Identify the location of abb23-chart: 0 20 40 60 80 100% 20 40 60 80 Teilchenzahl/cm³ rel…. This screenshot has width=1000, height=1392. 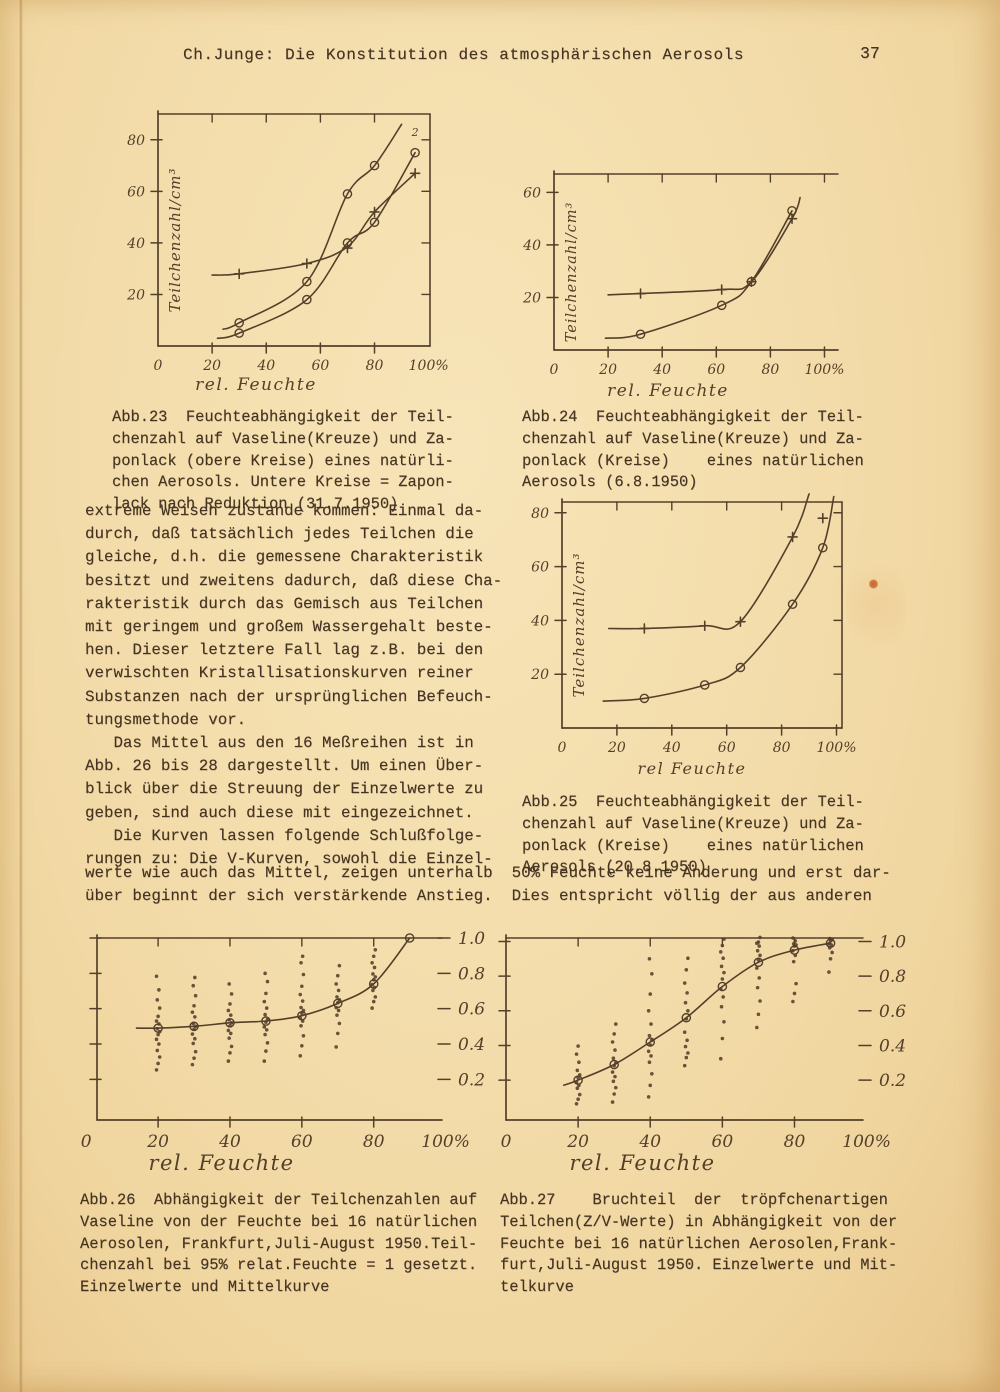
(287, 252).